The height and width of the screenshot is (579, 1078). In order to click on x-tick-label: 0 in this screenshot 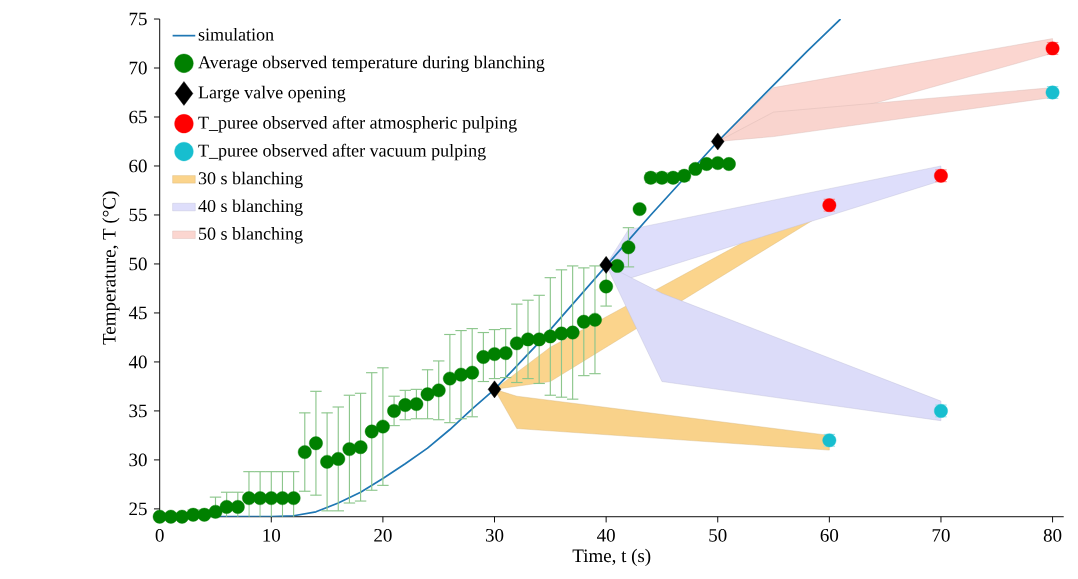, I will do `click(159, 535)`.